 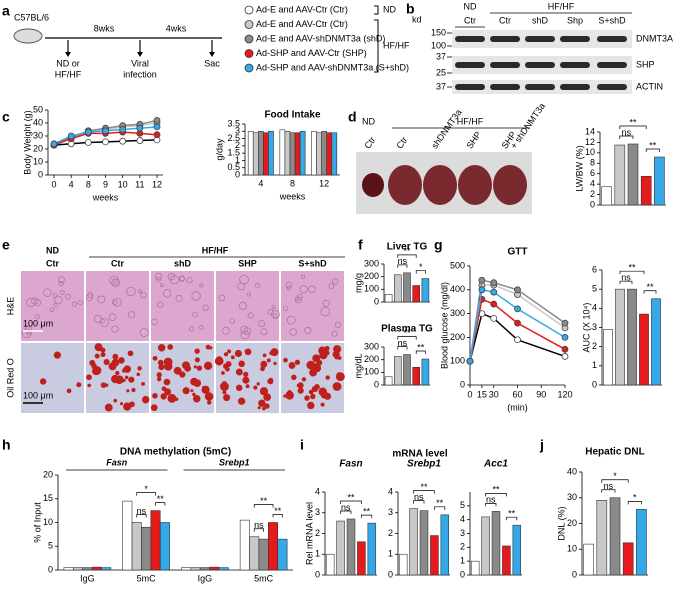 What do you see at coordinates (590, 131) in the screenshot?
I see `y-tick-label: 14` at bounding box center [590, 131].